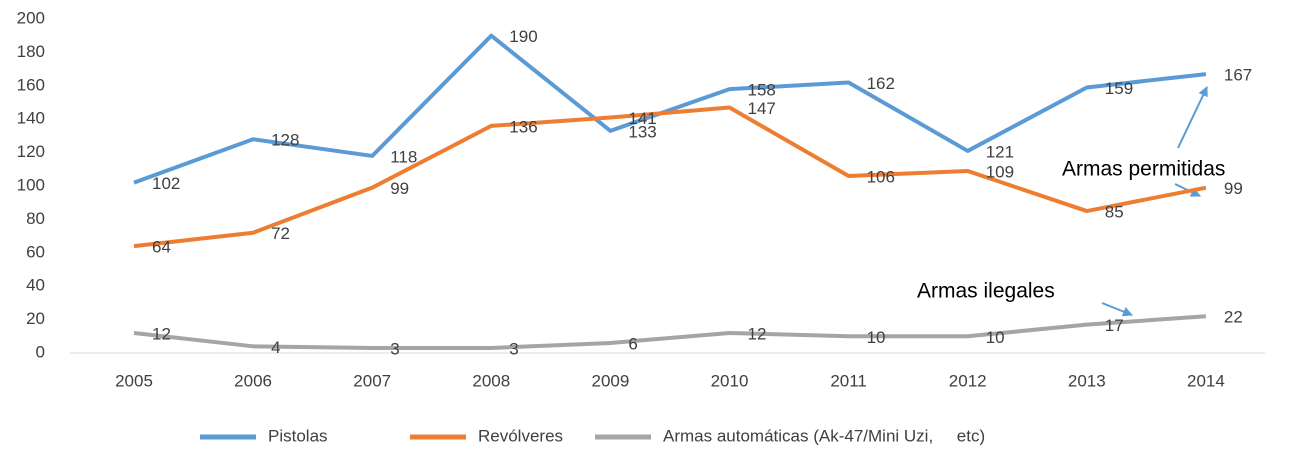 This screenshot has height=452, width=1290. I want to click on y-tick-label: 140, so click(31, 118).